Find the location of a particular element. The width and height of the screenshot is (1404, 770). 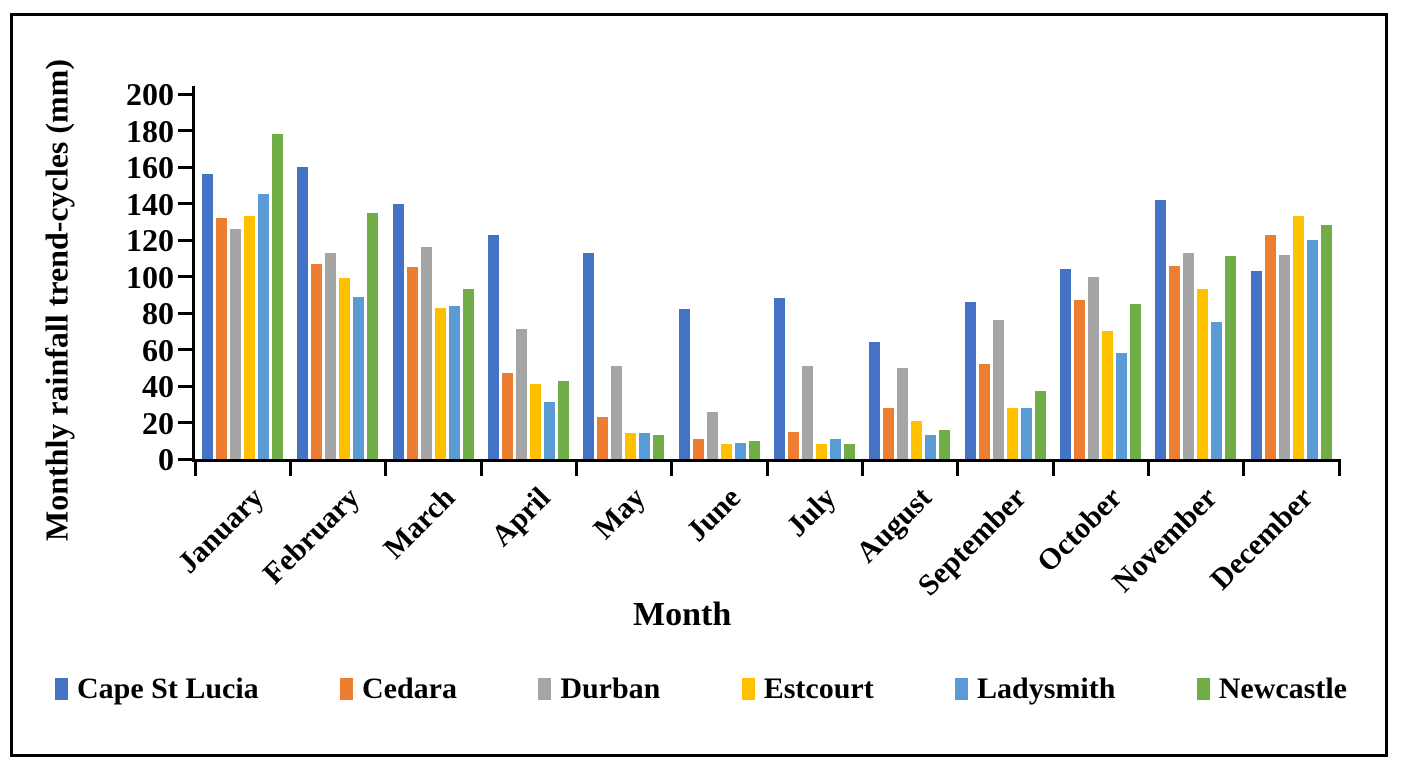

y-tick-label: 160 is located at coordinates (150, 167).